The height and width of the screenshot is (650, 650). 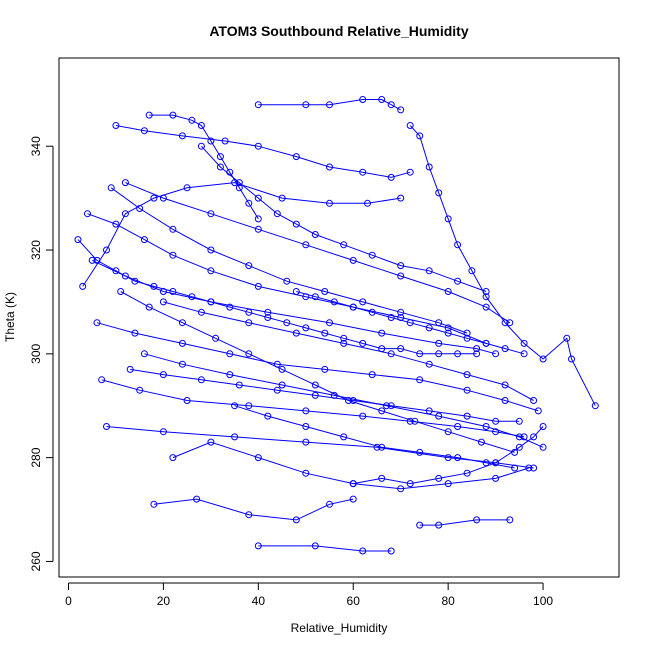 I want to click on y-axis: 260 280 300 320 340, so click(x=41, y=353).